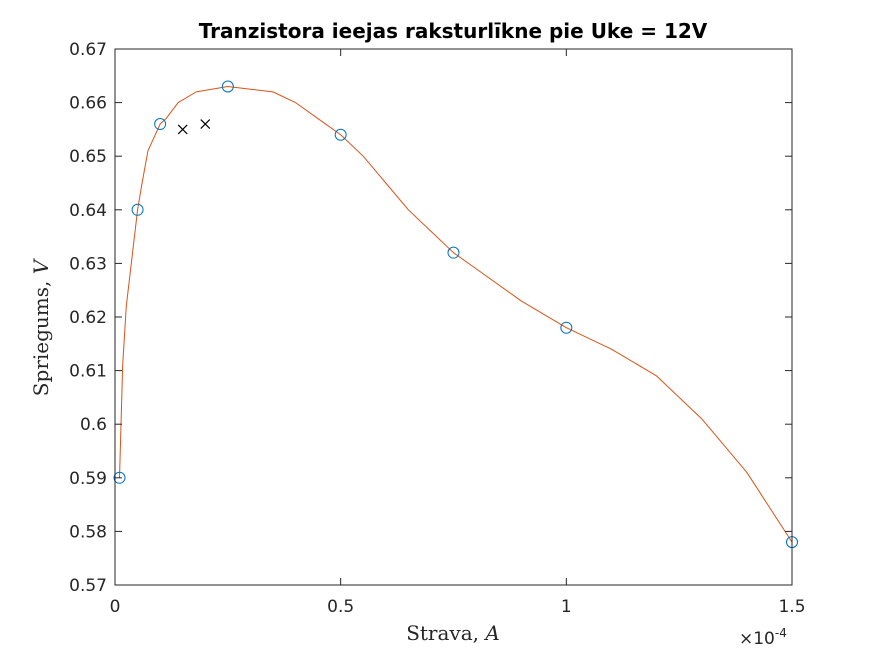 The image size is (875, 656). Describe the element at coordinates (93, 425) in the screenshot. I see `y-tick-label: 0.6` at that location.